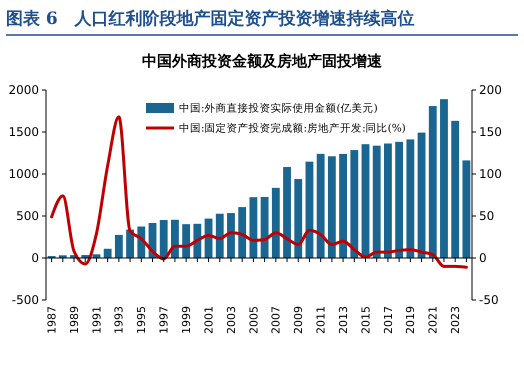 The image size is (524, 385). Describe the element at coordinates (74, 320) in the screenshot. I see `x-tick-label: 1989` at that location.